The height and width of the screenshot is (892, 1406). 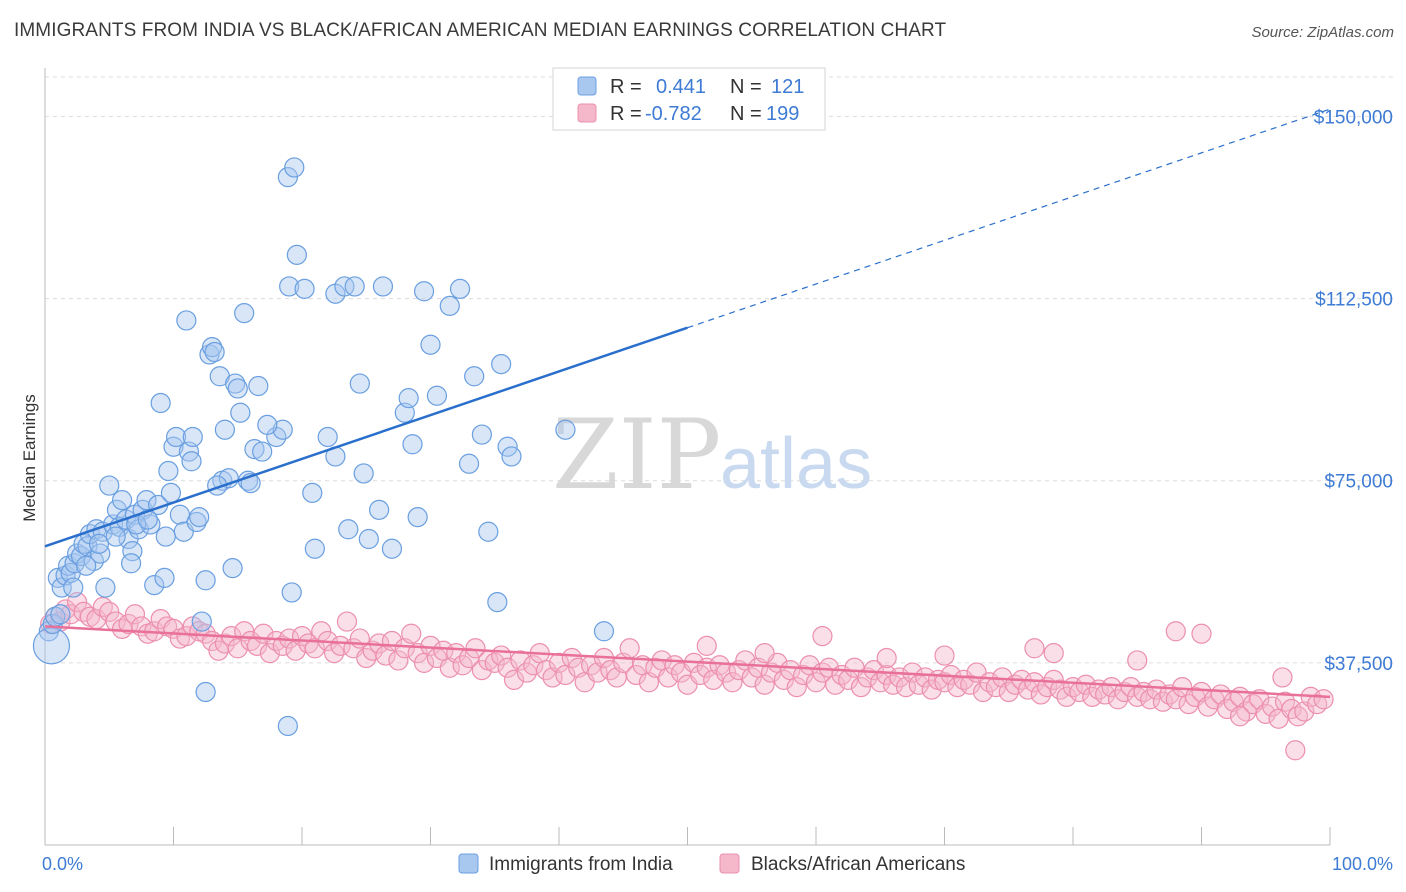 I want to click on legend-blue-r-value: 0.441, so click(x=681, y=87).